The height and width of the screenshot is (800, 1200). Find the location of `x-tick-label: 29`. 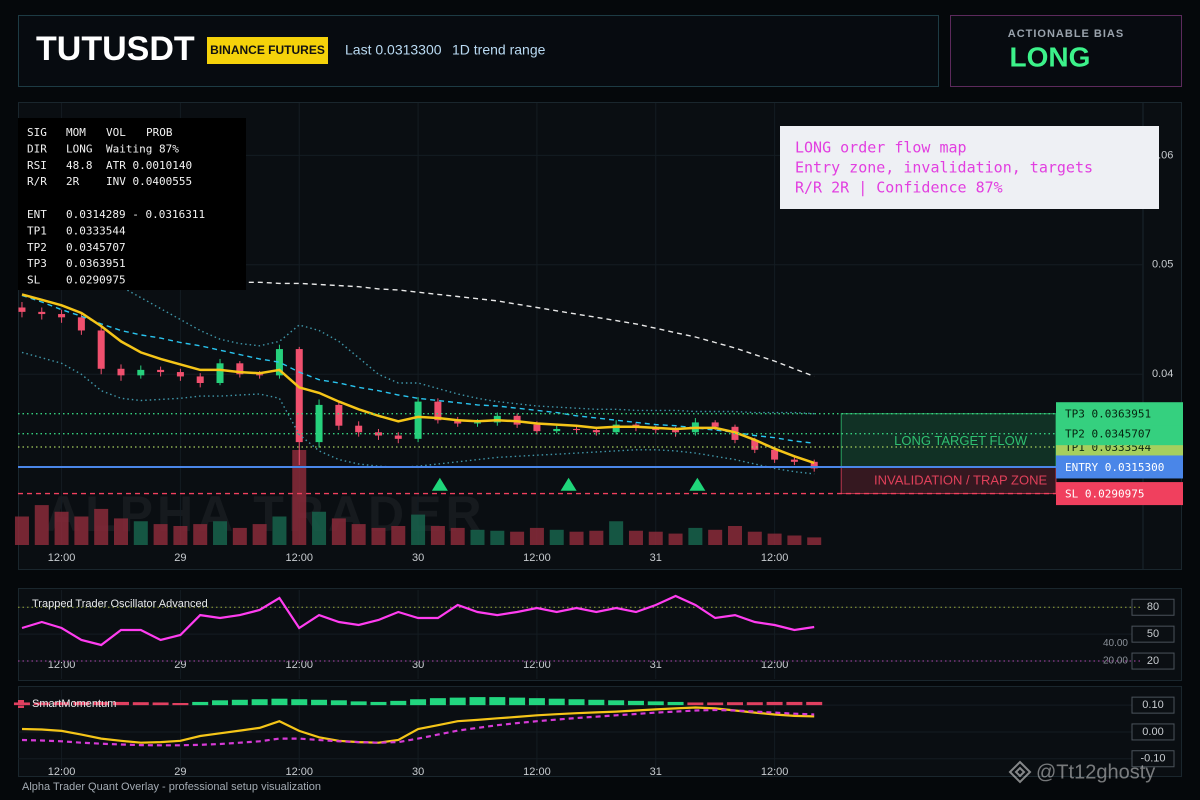

x-tick-label: 29 is located at coordinates (180, 665).